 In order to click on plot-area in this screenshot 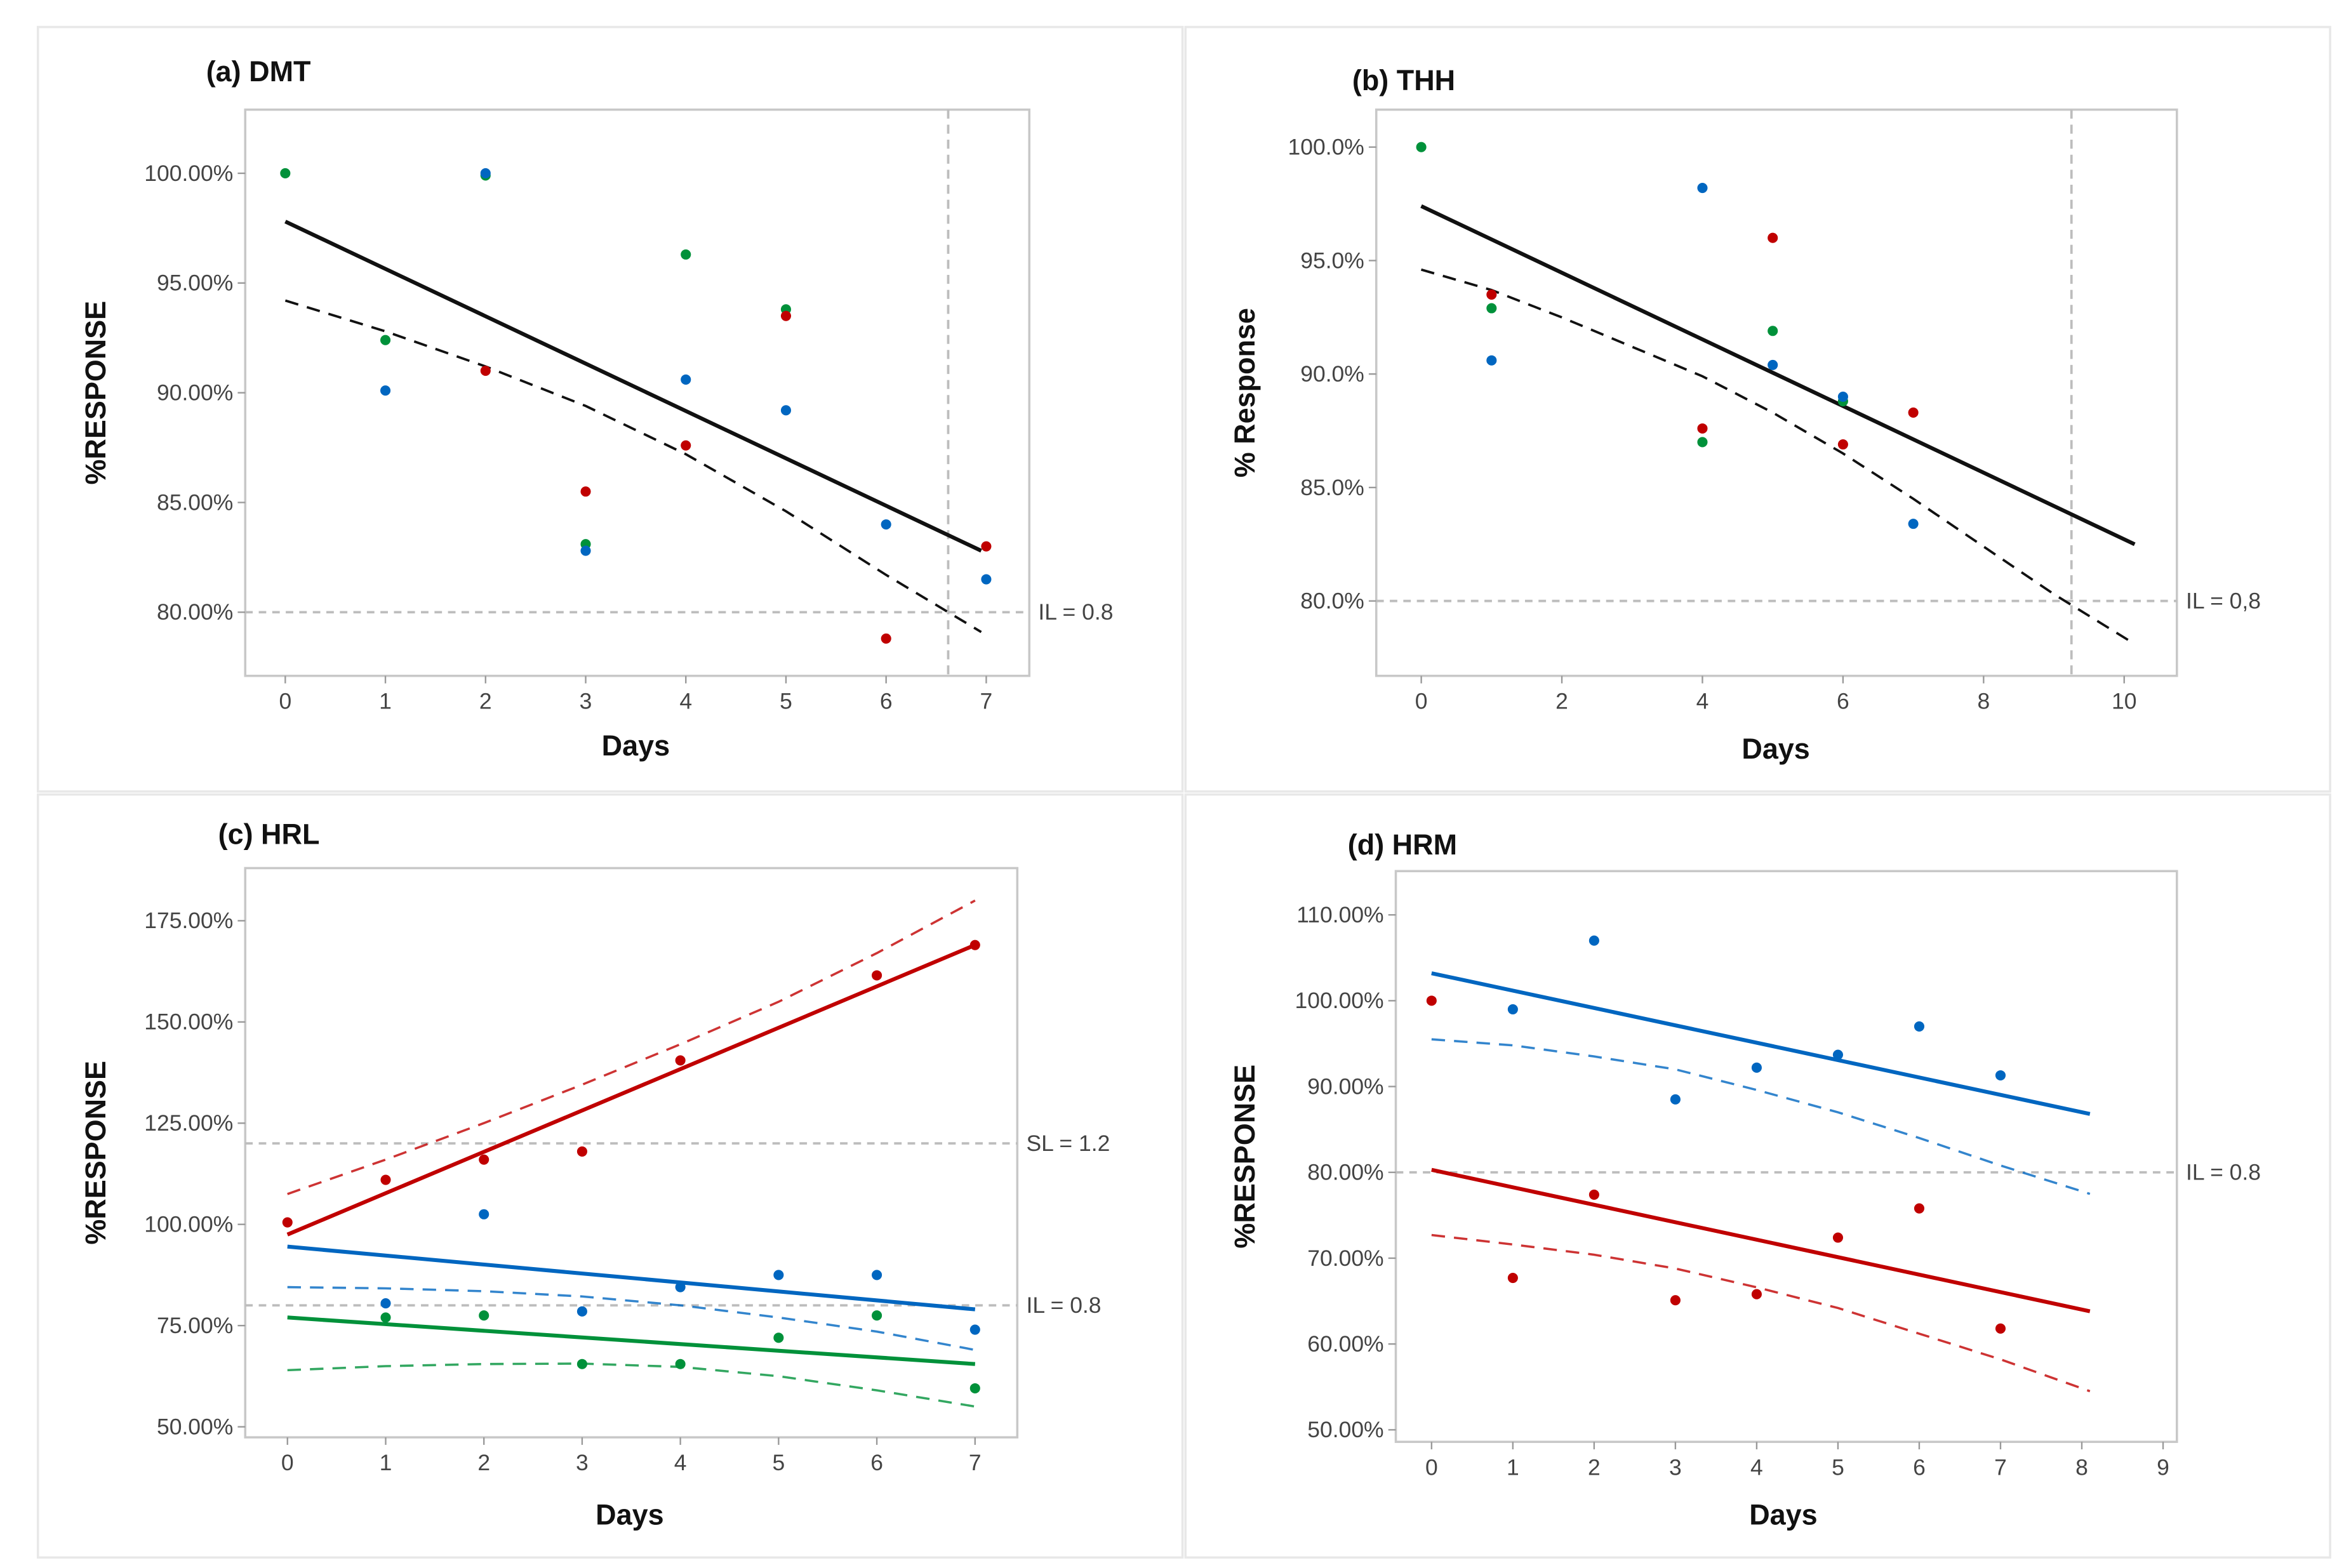, I will do `click(637, 392)`.